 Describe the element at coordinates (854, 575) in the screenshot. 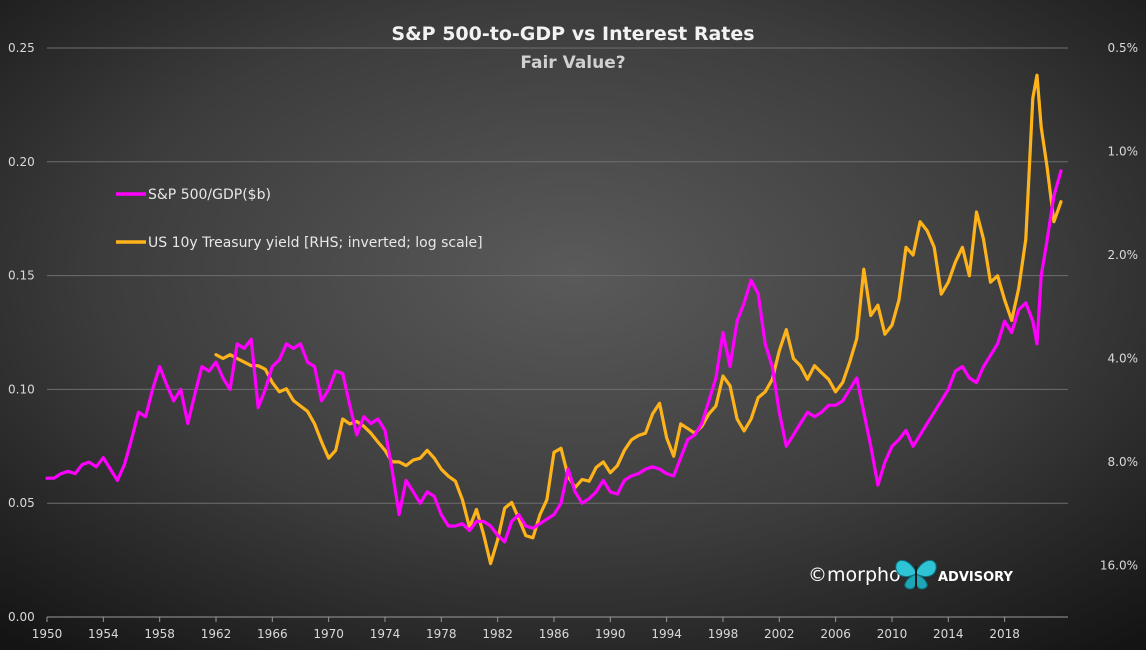

I see `watermark-text: ©morpho` at that location.